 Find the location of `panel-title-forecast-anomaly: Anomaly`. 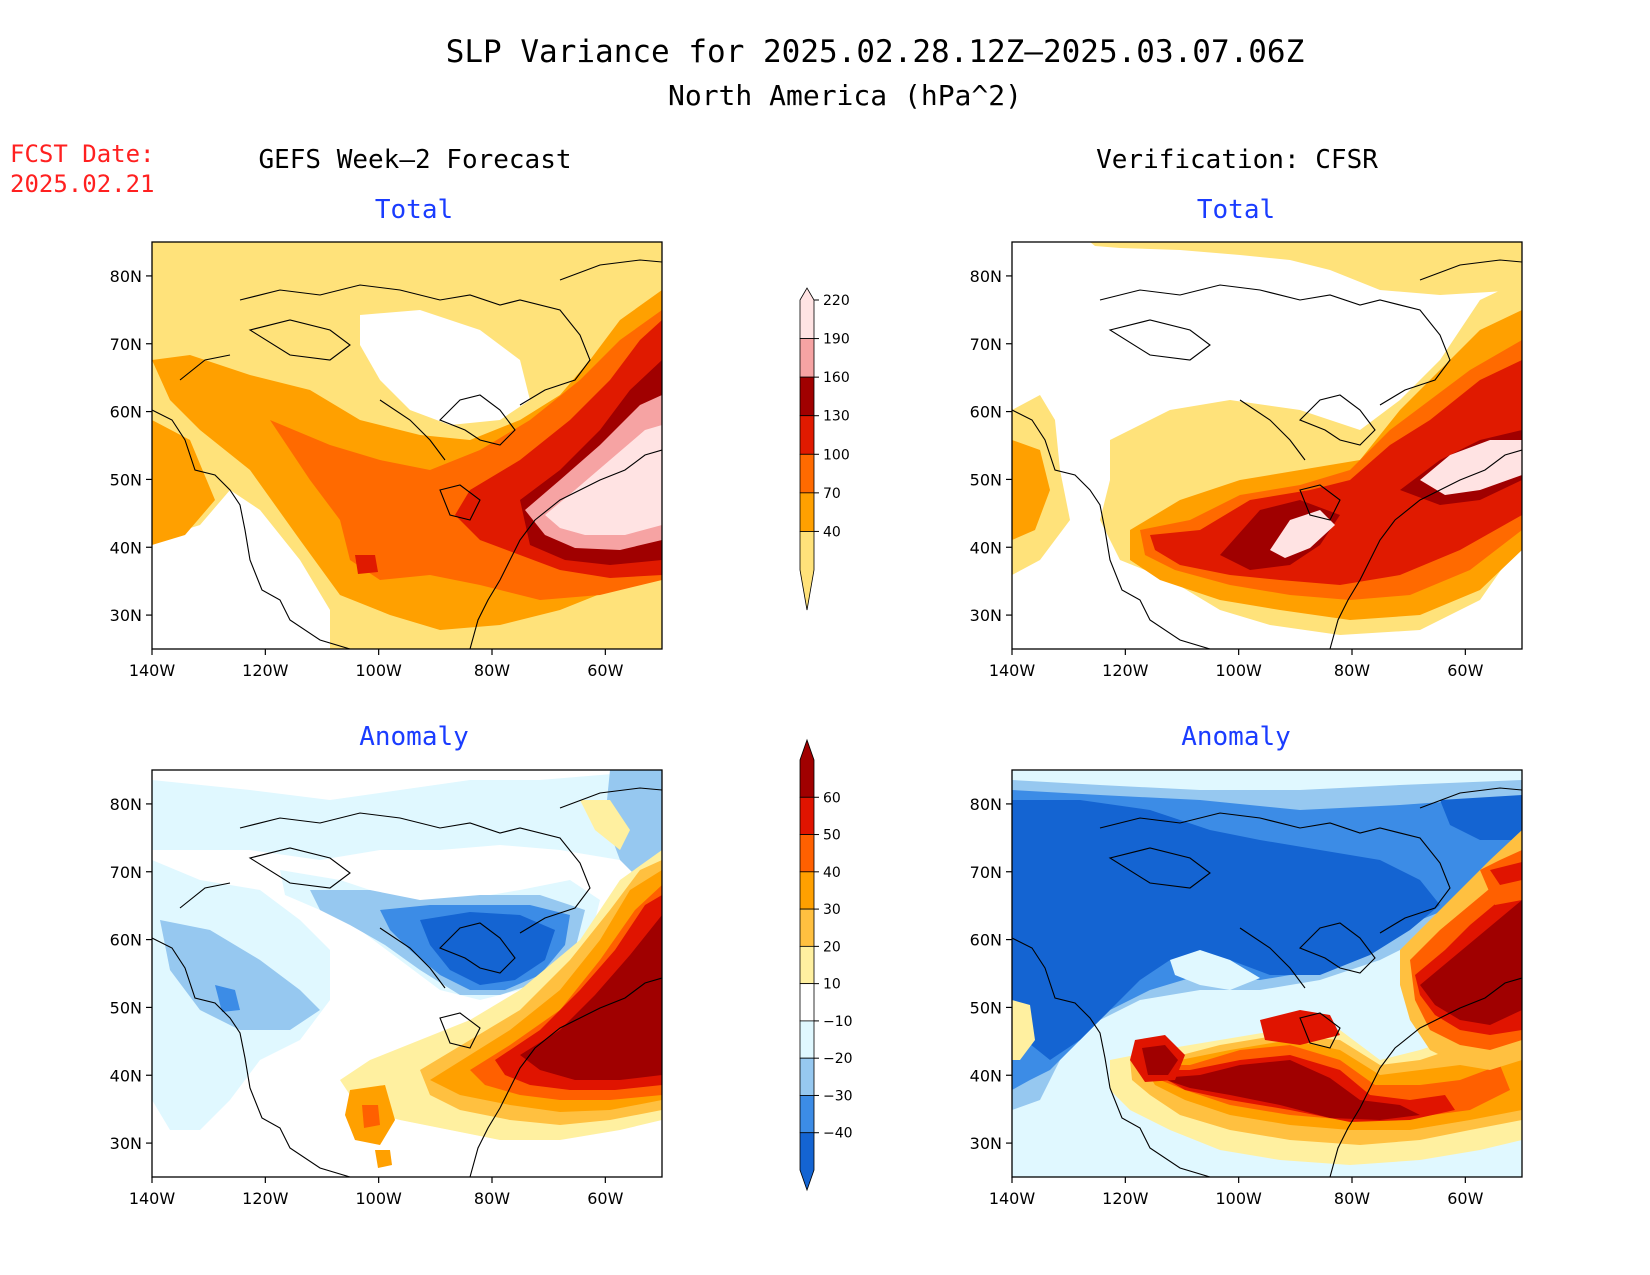

panel-title-forecast-anomaly: Anomaly is located at coordinates (414, 737).